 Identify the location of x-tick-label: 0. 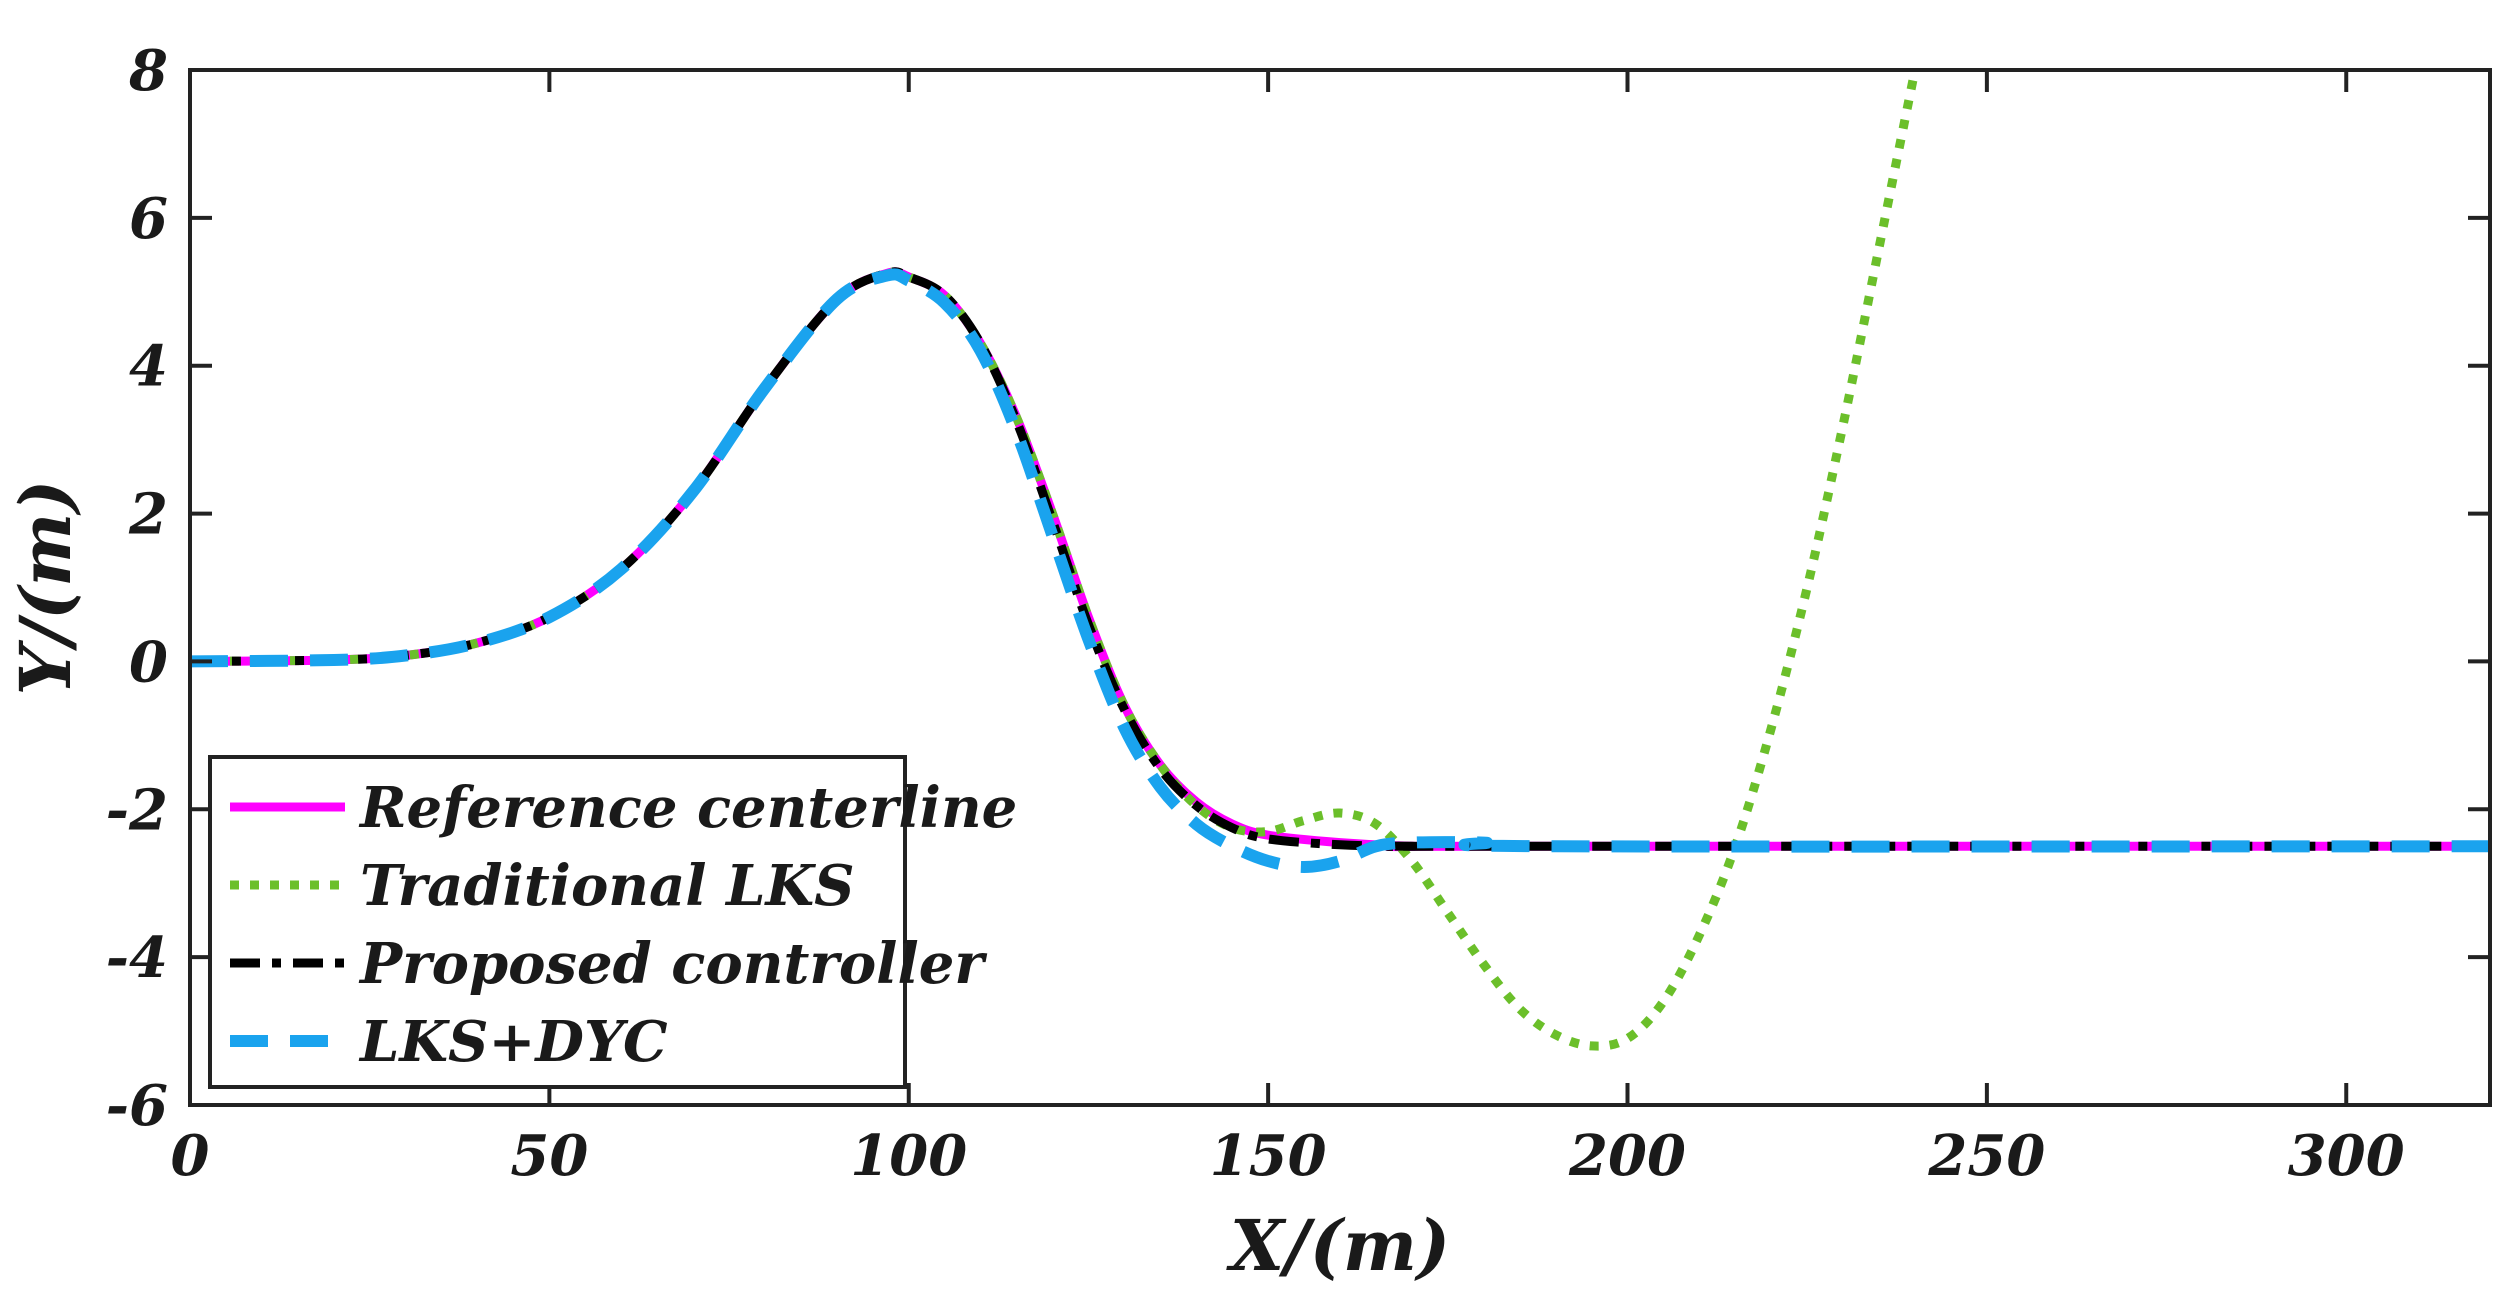
(190, 1156).